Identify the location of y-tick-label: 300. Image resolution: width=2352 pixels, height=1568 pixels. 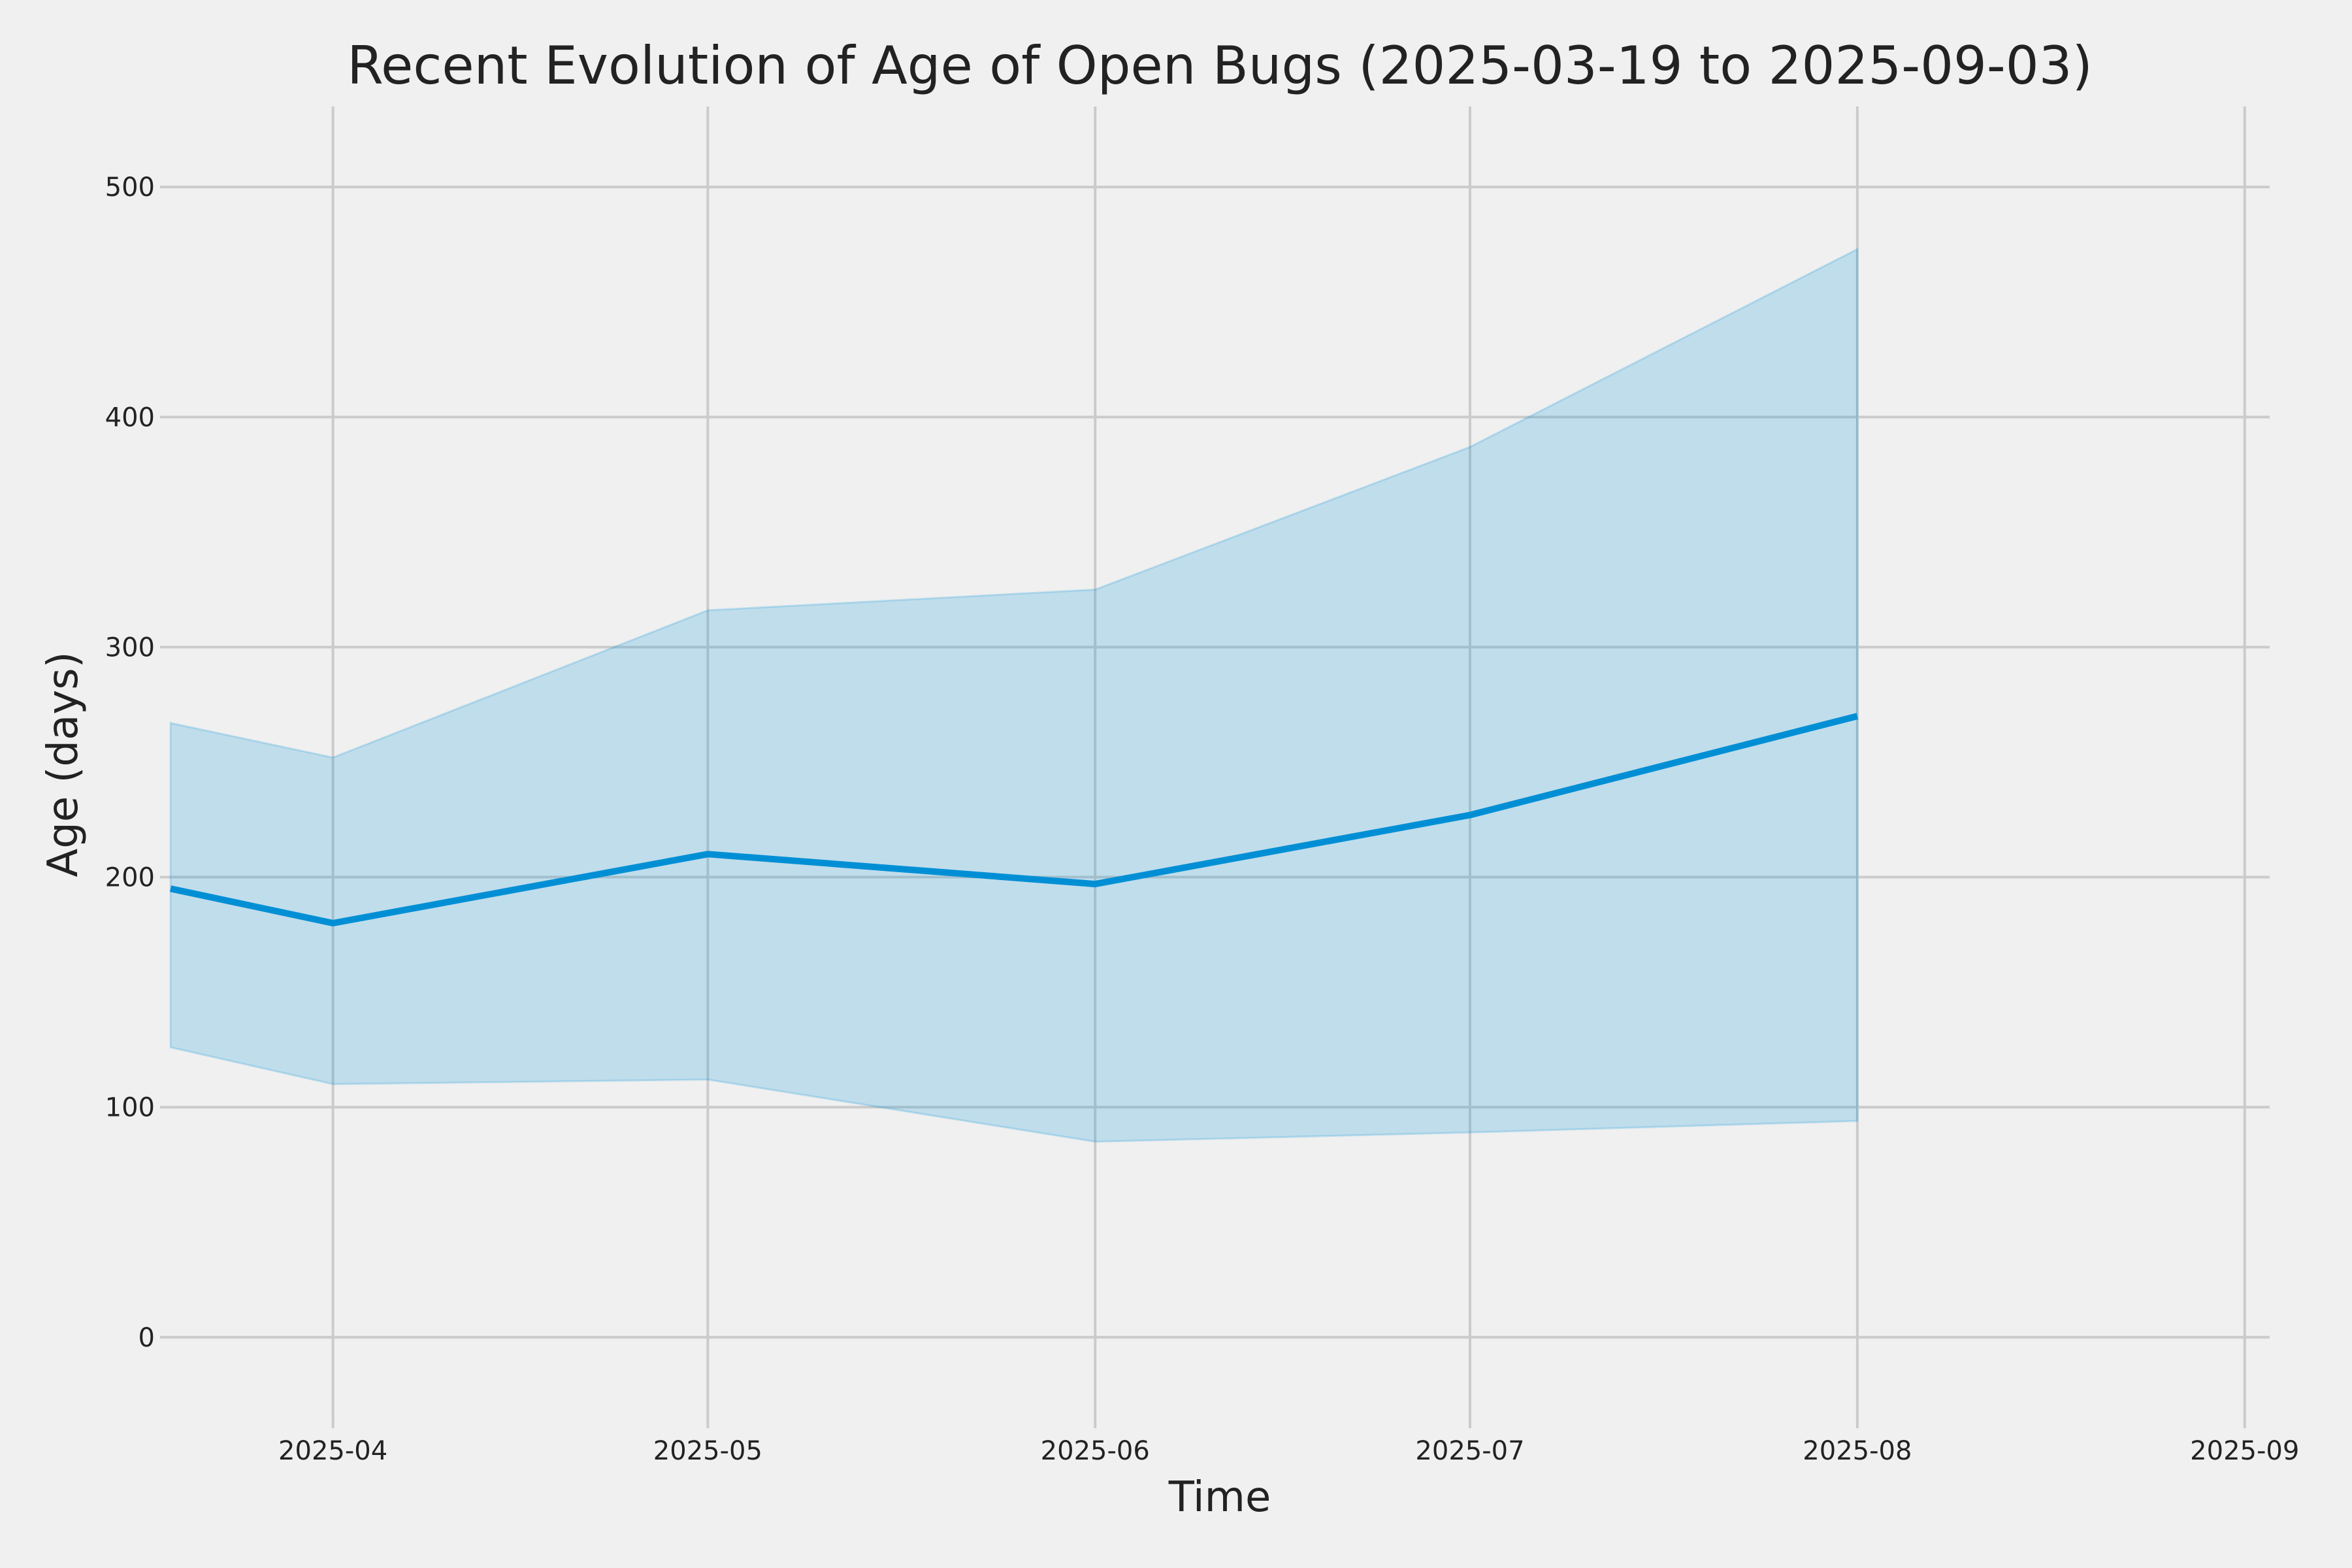
(130, 647).